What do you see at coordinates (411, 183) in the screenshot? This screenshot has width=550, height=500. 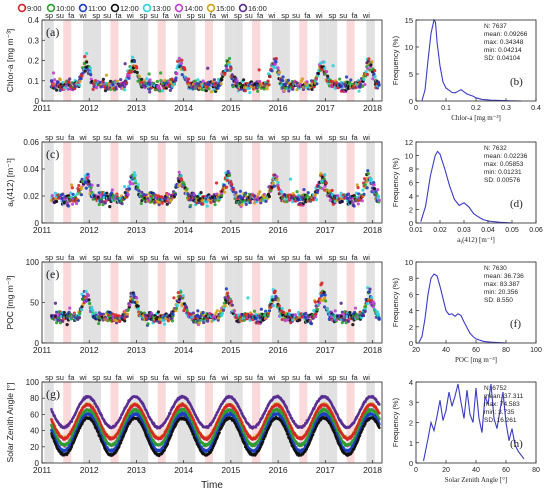 I see `y-tick-label: 6` at bounding box center [411, 183].